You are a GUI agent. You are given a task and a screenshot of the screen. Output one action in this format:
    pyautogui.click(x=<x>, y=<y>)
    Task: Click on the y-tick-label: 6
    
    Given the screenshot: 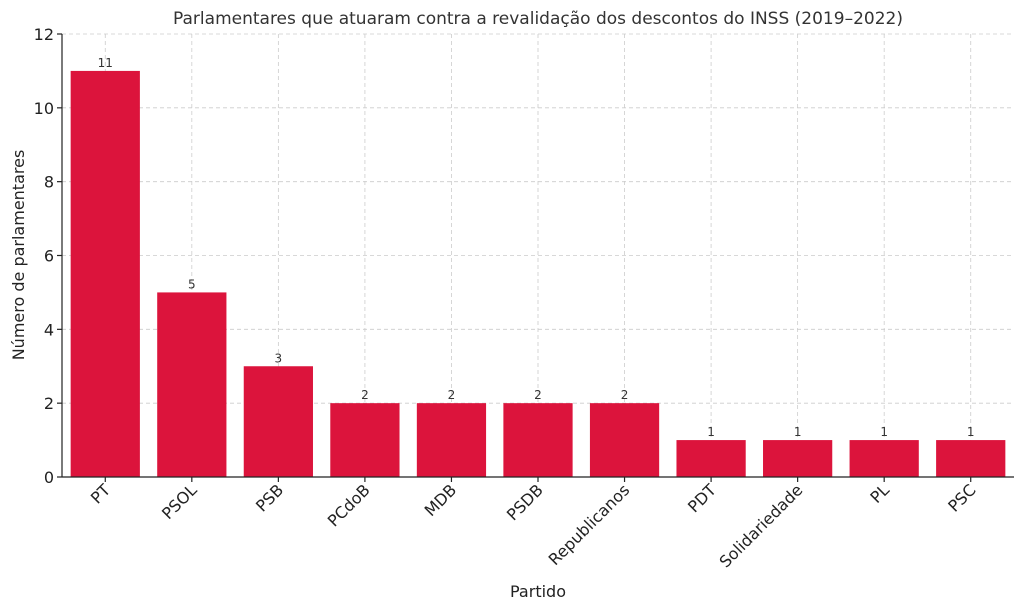 What is the action you would take?
    pyautogui.click(x=49, y=256)
    